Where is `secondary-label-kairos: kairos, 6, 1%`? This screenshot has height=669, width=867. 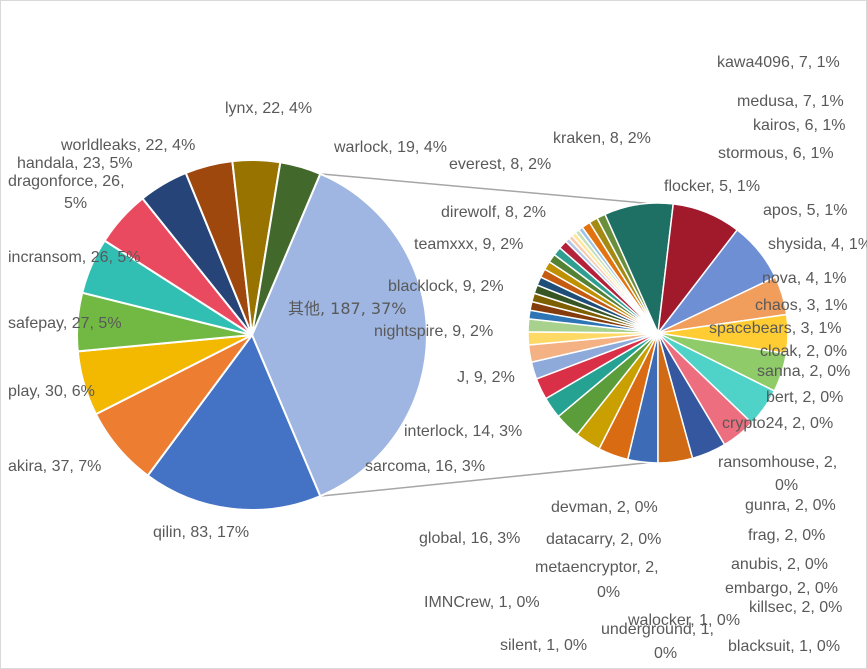 secondary-label-kairos: kairos, 6, 1% is located at coordinates (799, 125).